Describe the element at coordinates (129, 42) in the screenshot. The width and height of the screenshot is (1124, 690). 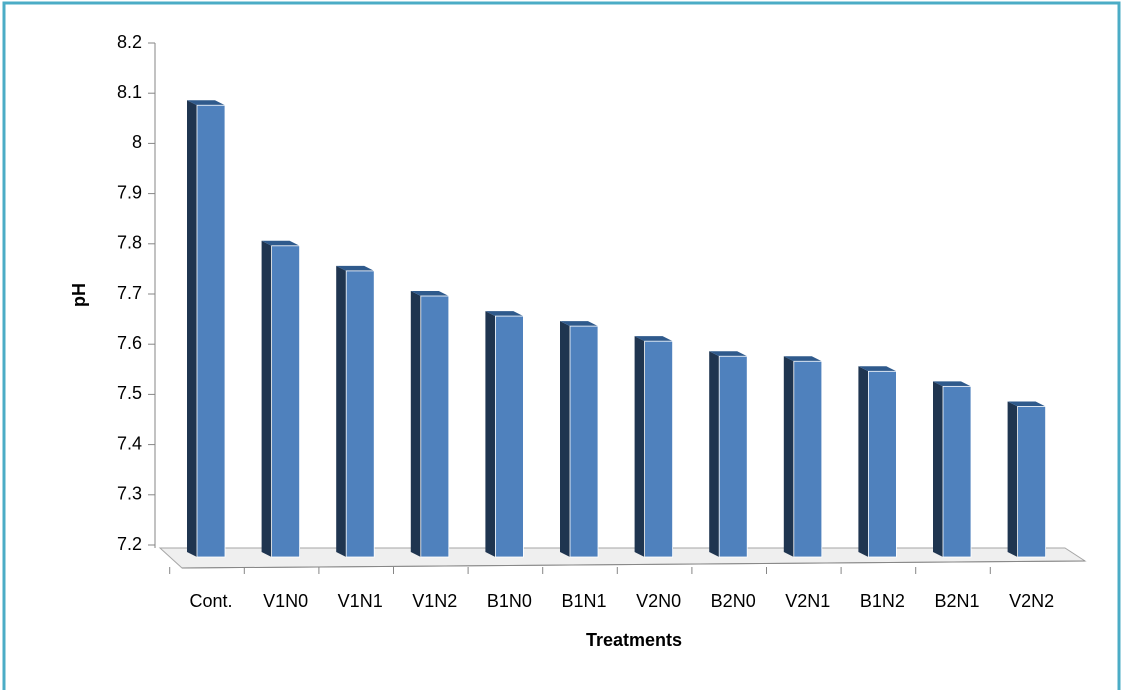
I see `y-tick-label: 8.2` at that location.